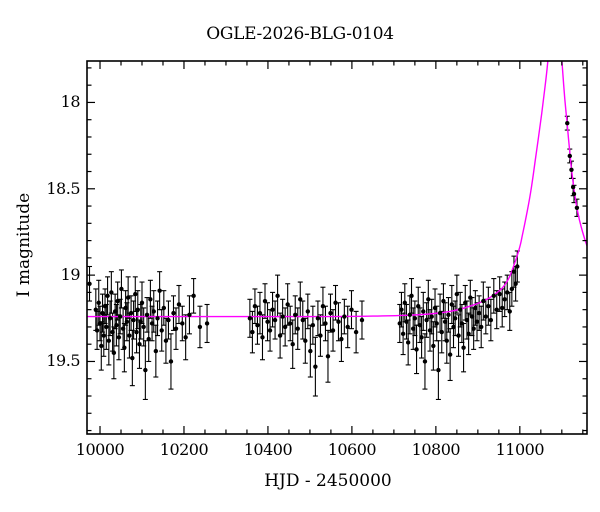 The width and height of the screenshot is (600, 512). Describe the element at coordinates (63, 188) in the screenshot. I see `y-tick-label: 18.5` at that location.